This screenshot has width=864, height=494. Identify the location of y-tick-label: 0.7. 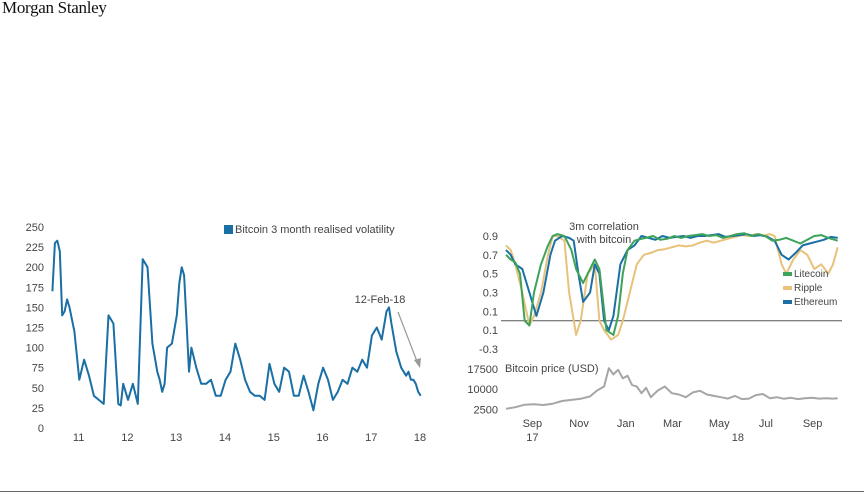
(490, 256).